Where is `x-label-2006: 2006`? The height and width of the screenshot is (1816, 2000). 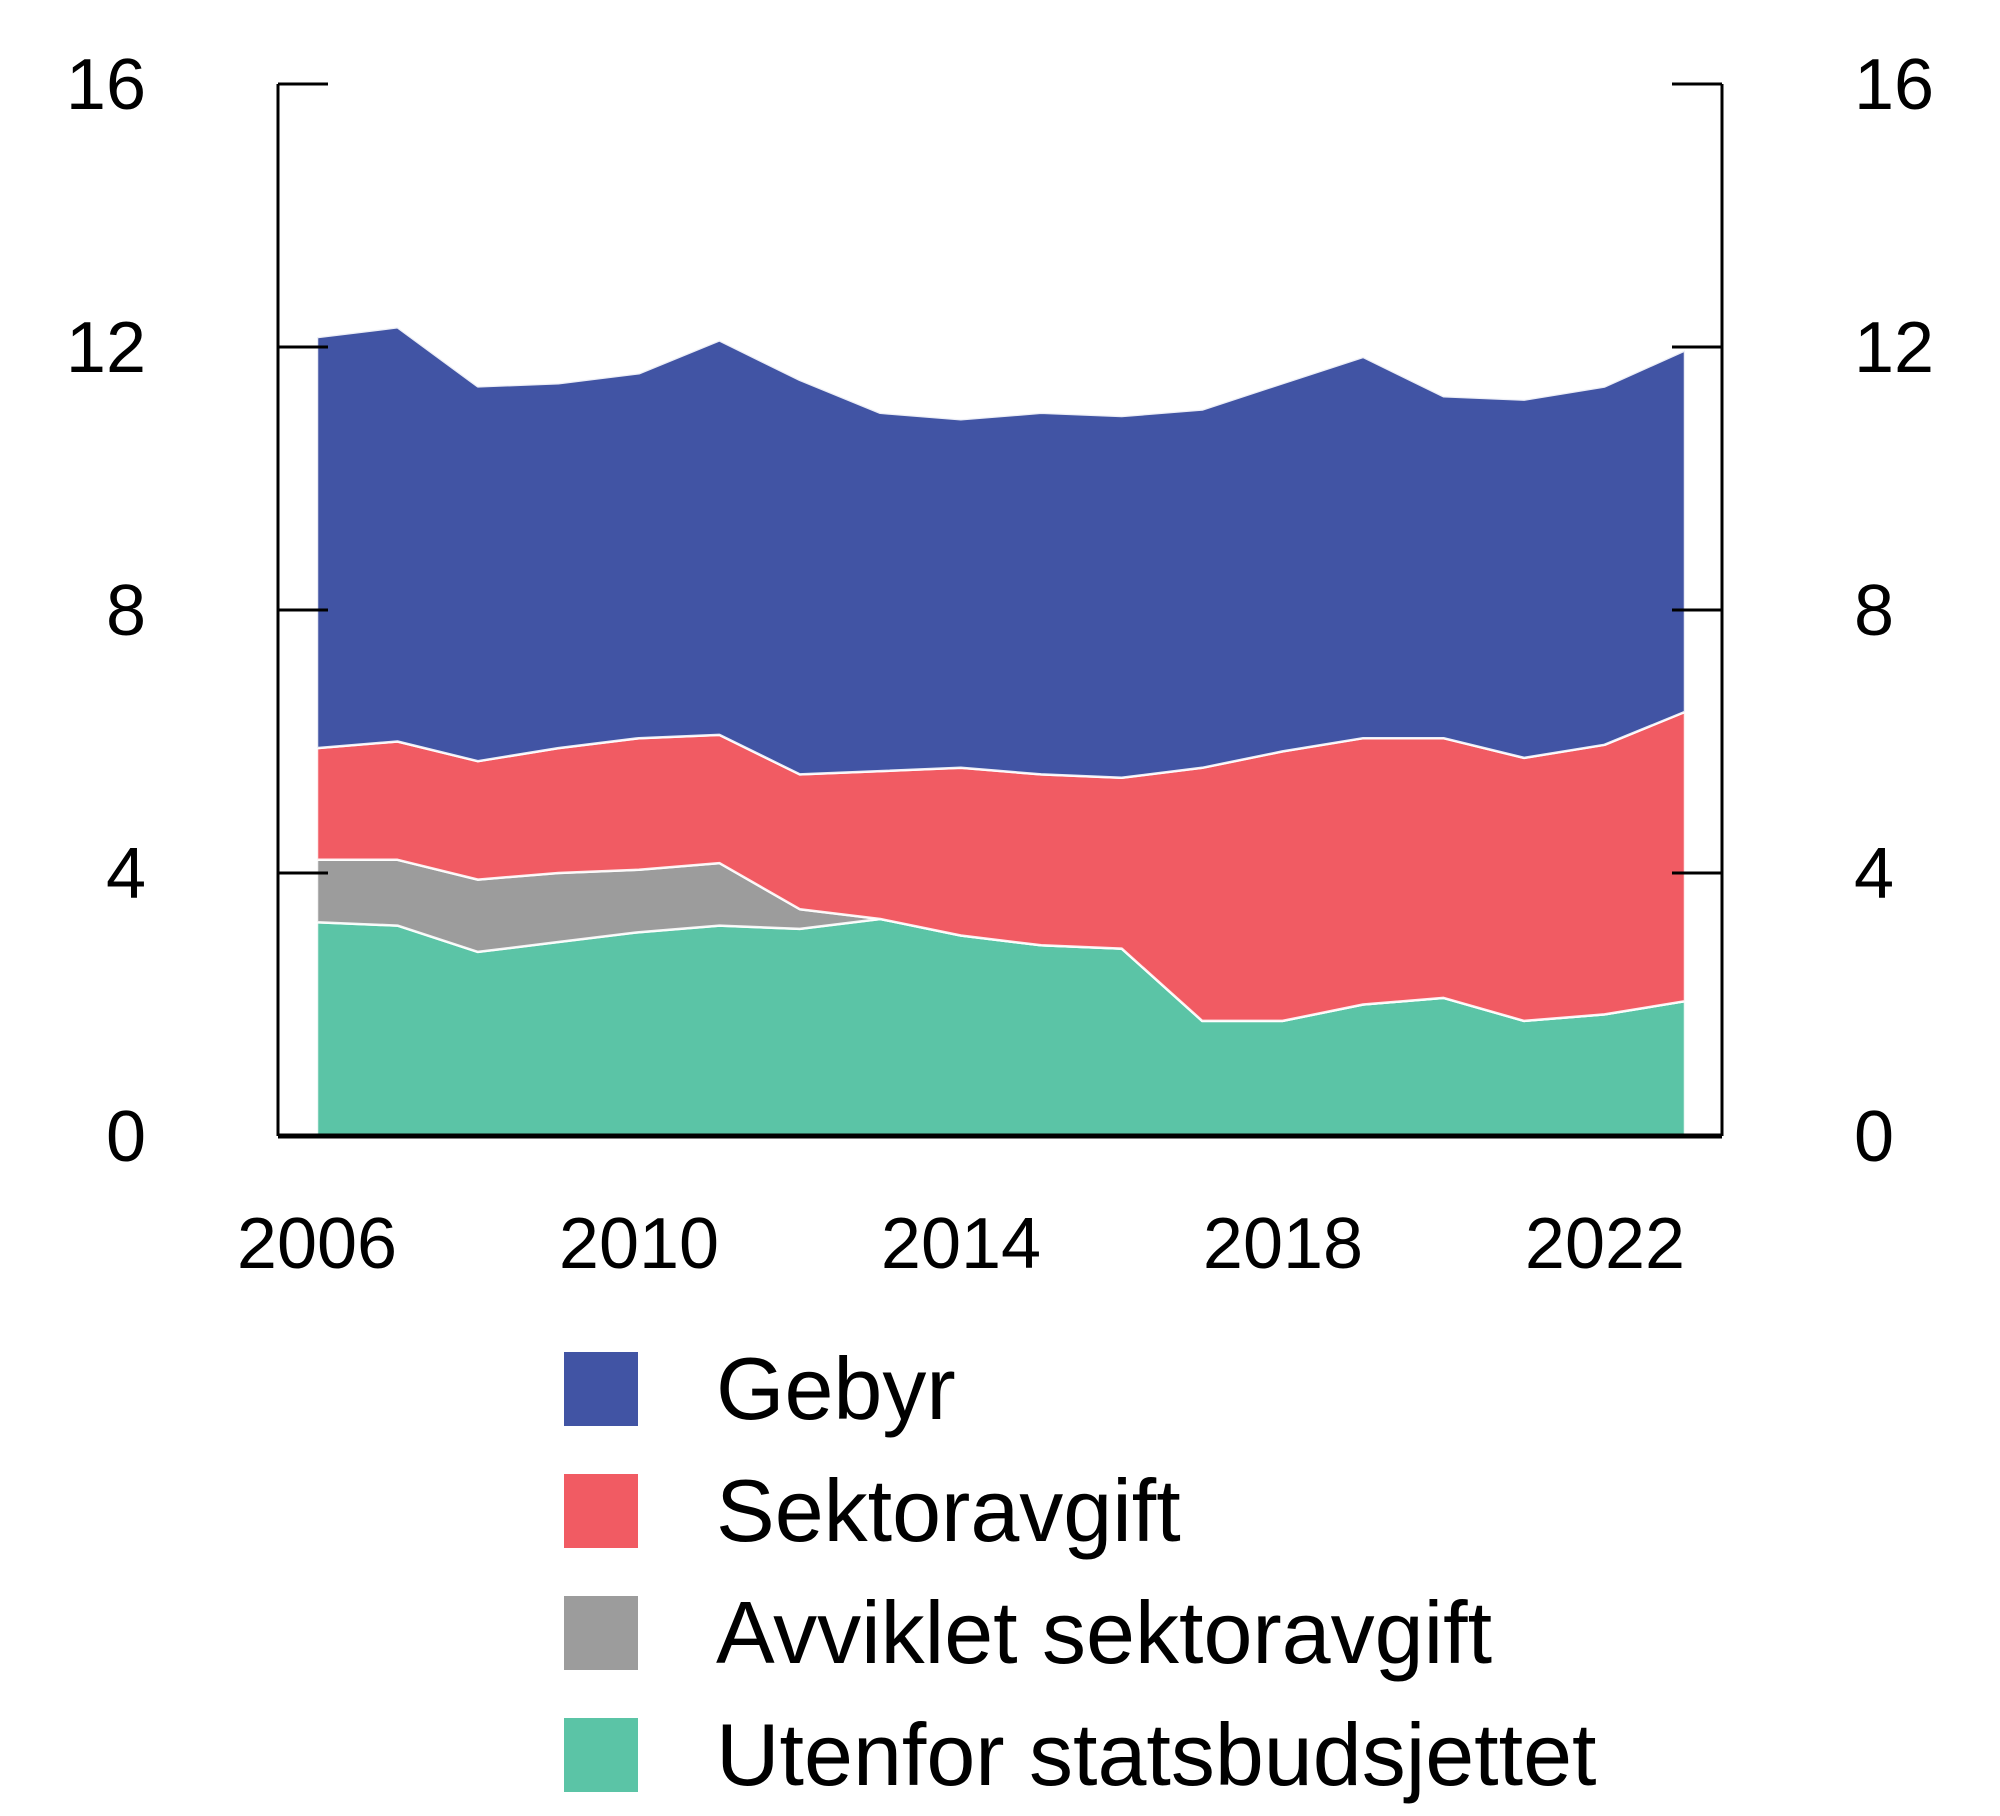
x-label-2006: 2006 is located at coordinates (317, 1244).